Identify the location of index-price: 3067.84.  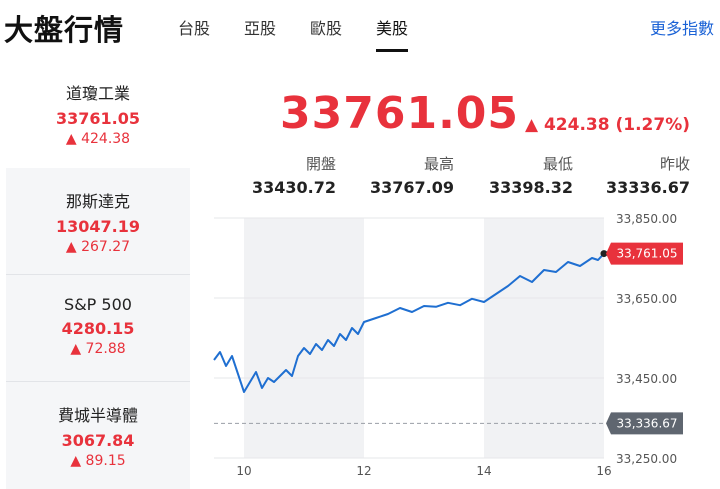
(98, 440).